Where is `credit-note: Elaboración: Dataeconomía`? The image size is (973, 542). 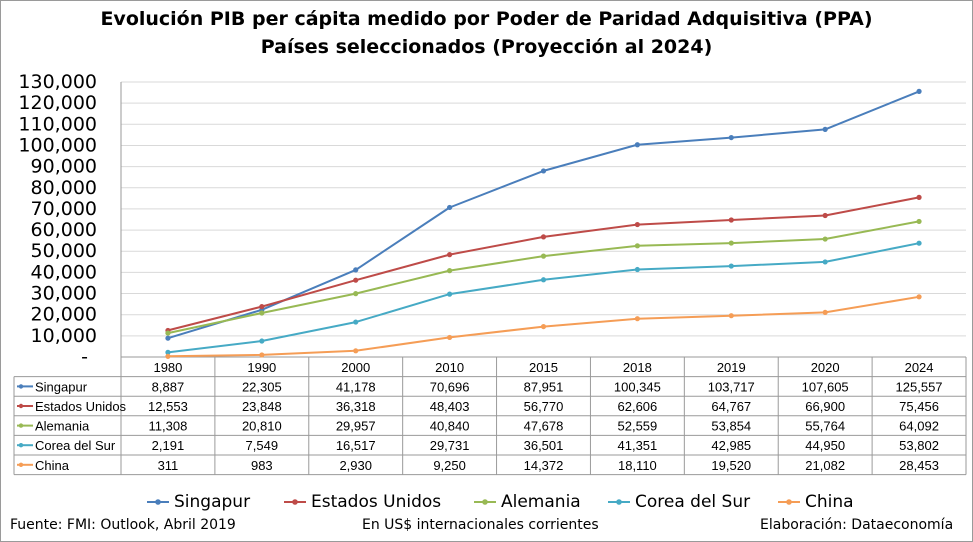
credit-note: Elaboración: Dataeconomía is located at coordinates (857, 525).